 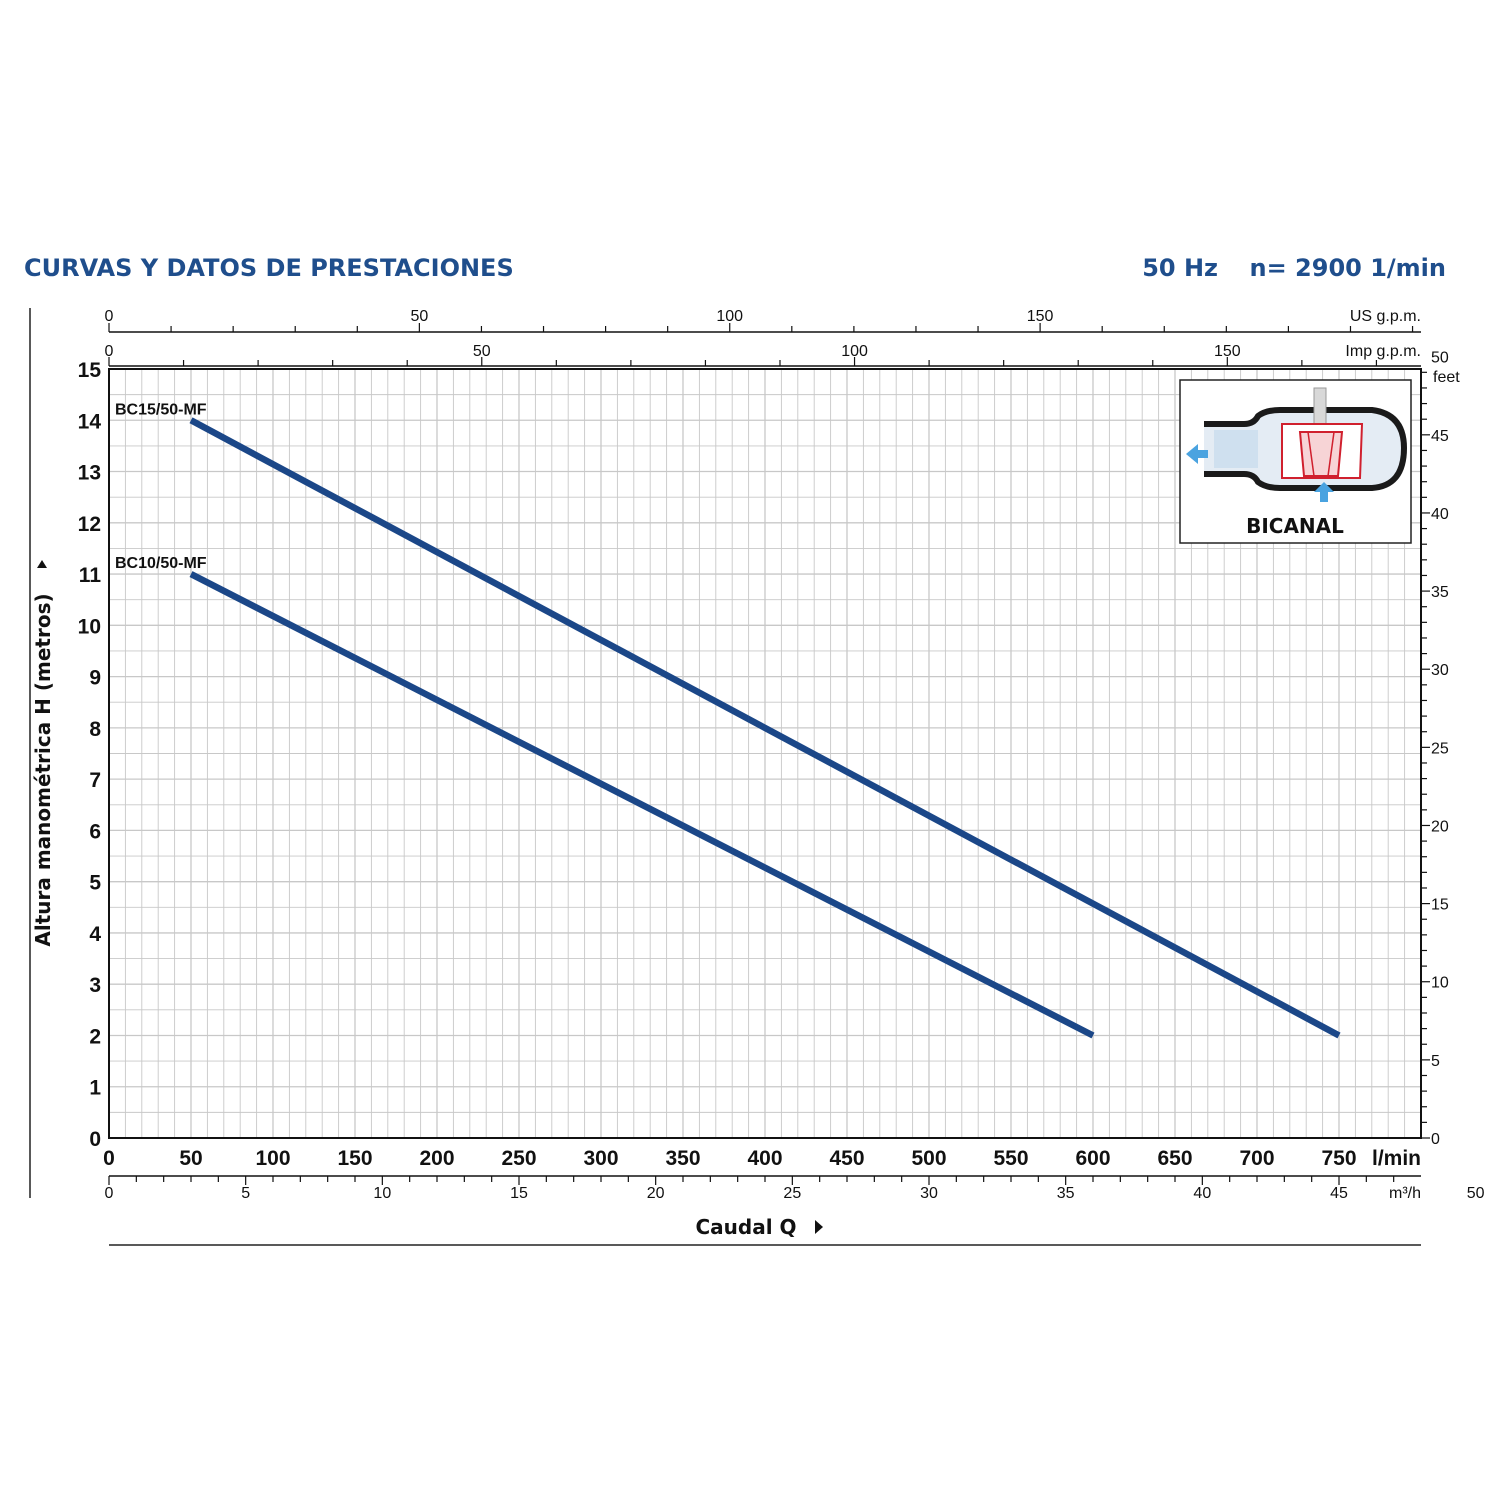 What do you see at coordinates (89, 473) in the screenshot?
I see `y-tick-label: 13` at bounding box center [89, 473].